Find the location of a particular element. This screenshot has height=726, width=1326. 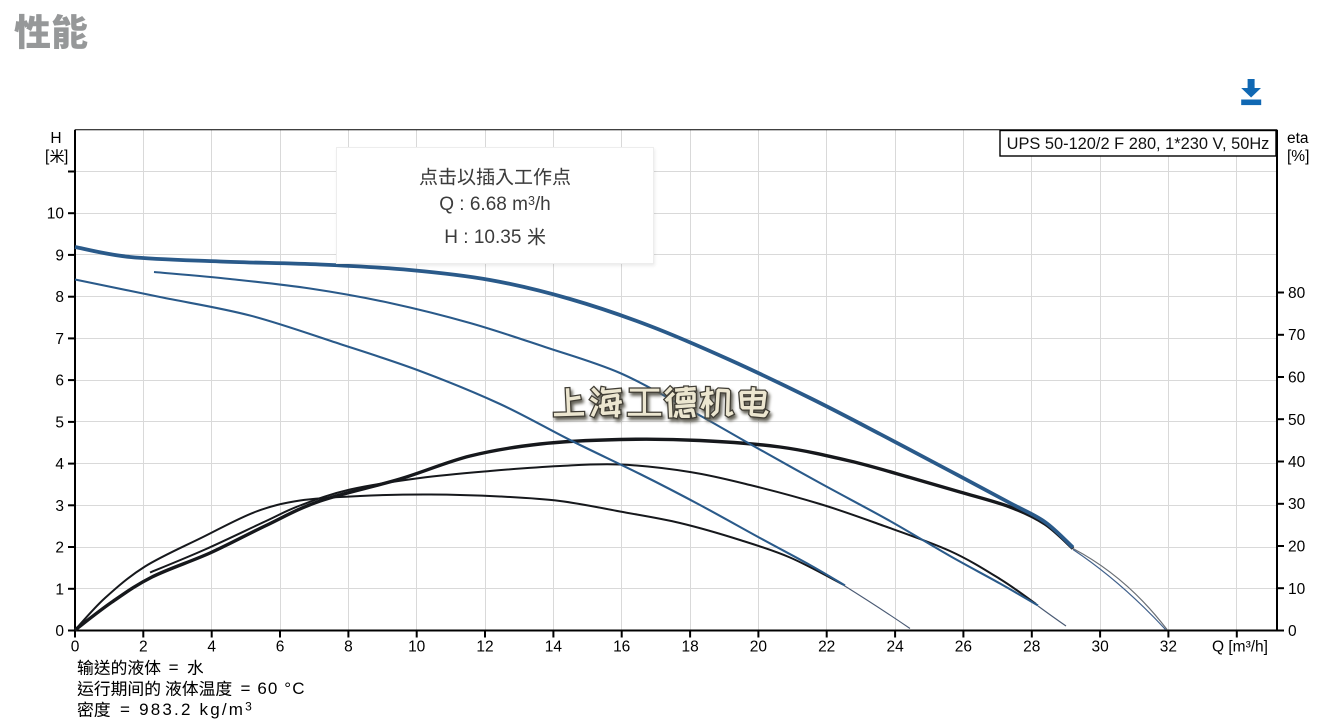

svg-text: 1 is located at coordinates (59, 589).